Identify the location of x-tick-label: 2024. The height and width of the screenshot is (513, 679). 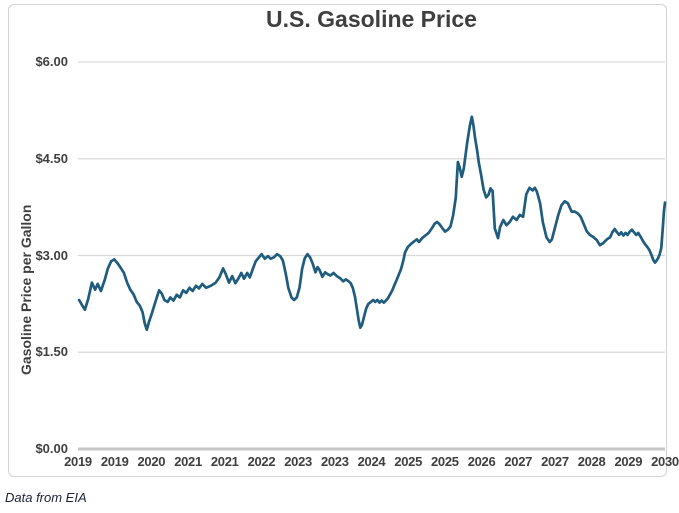
(371, 461).